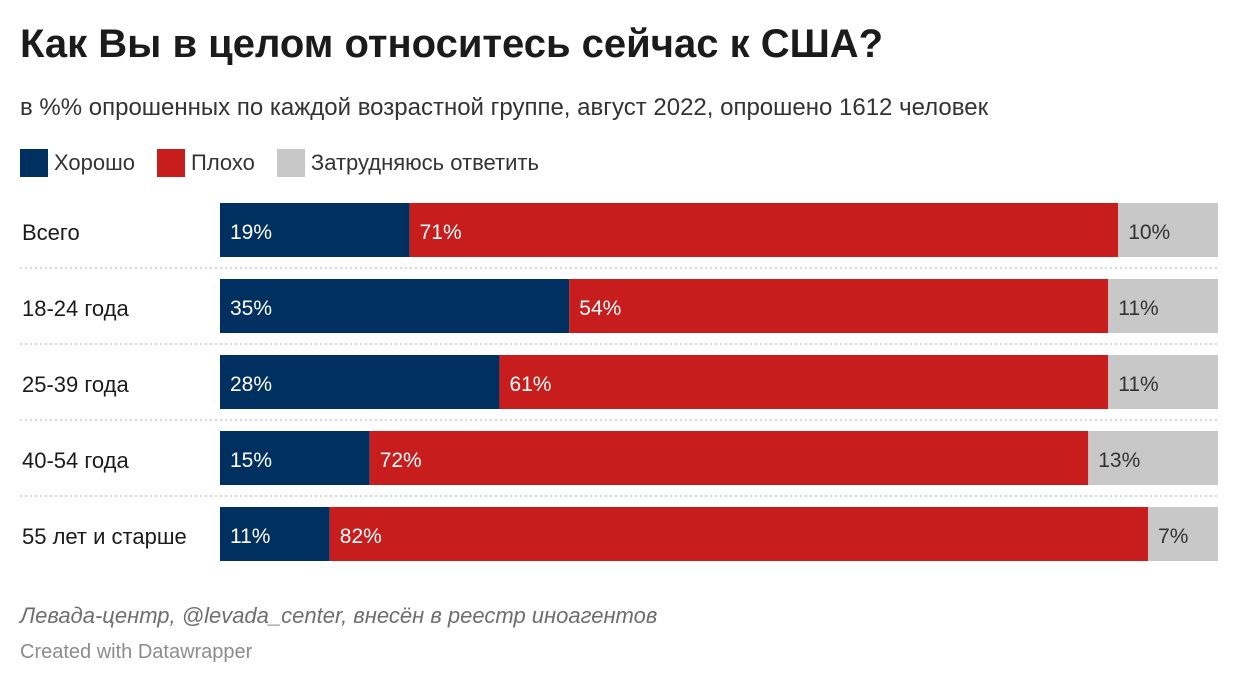 The image size is (1240, 688). I want to click on category-label: 55 лет и старше, so click(104, 536).